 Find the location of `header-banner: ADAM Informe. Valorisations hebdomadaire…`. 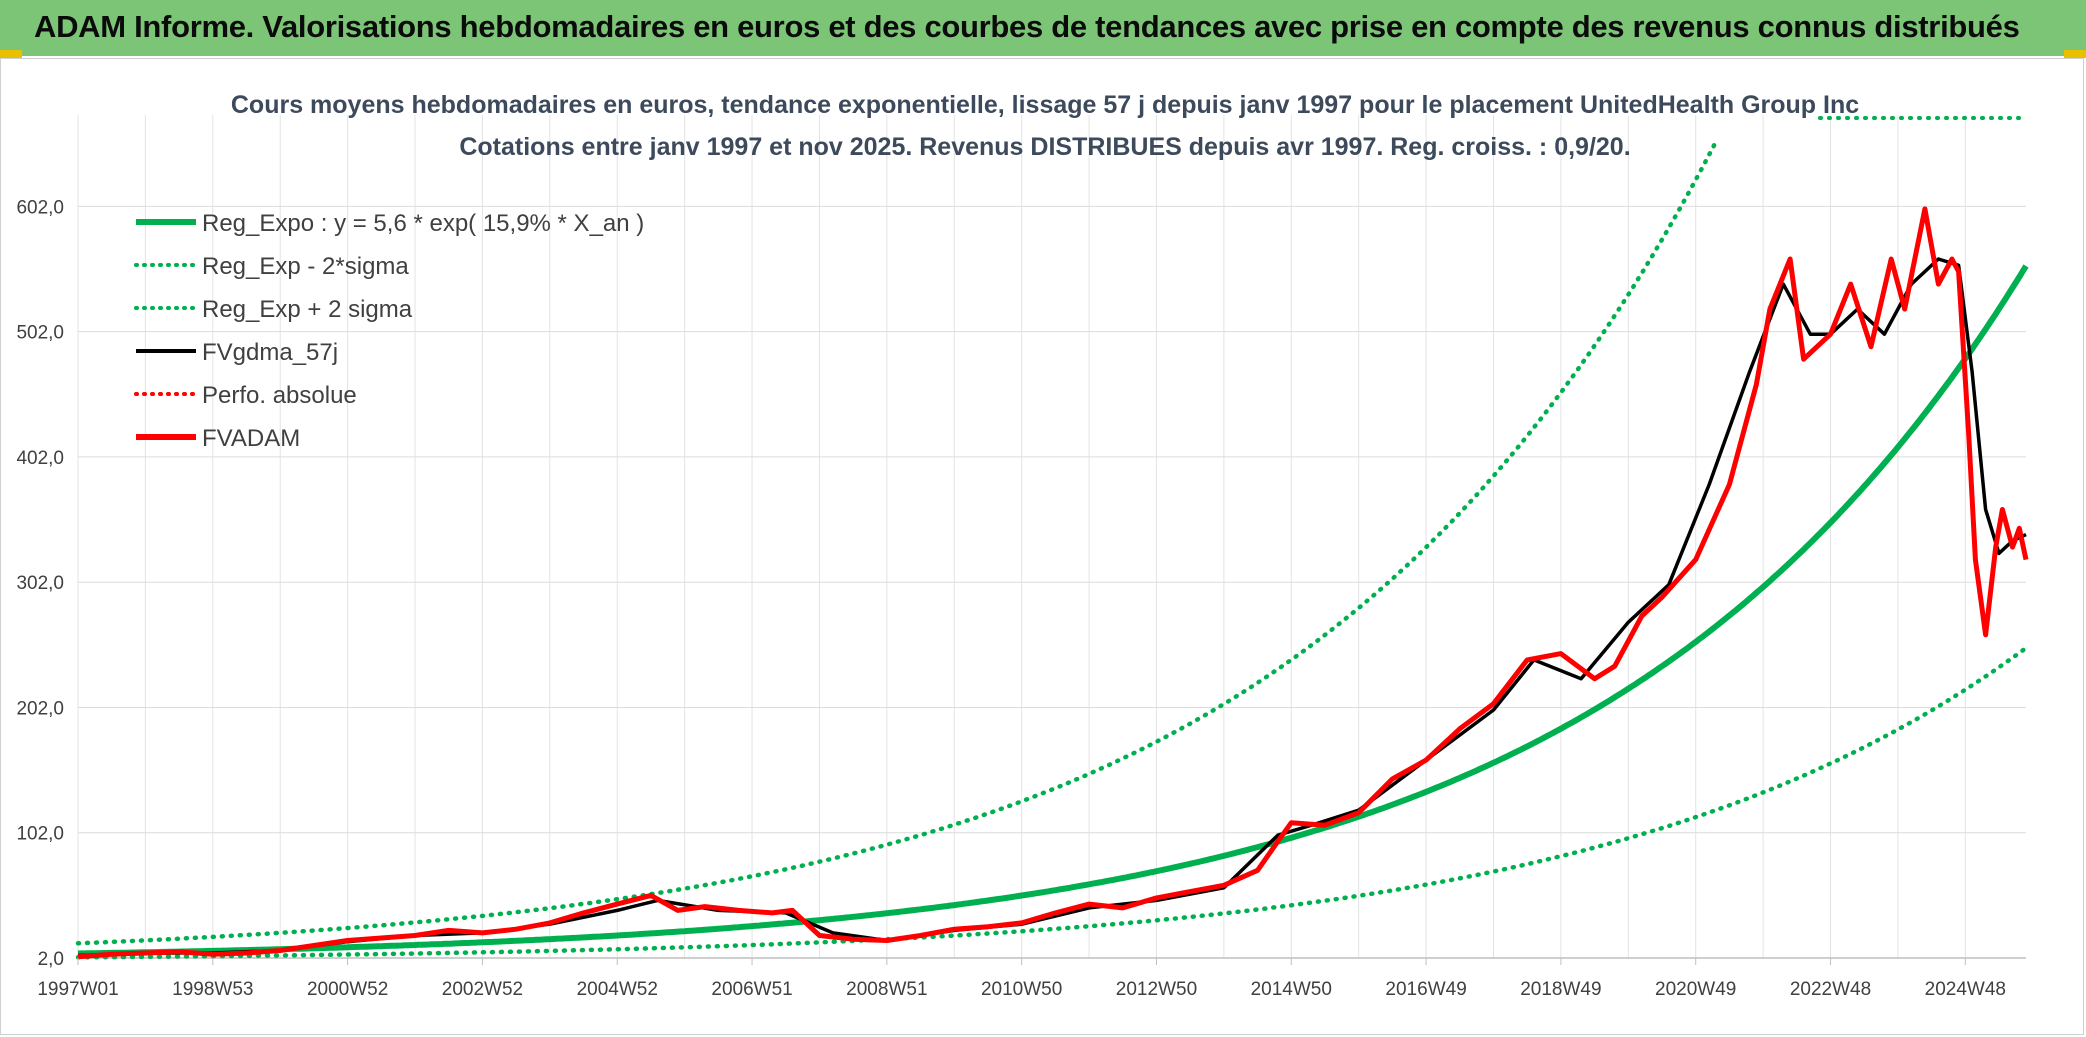

header-banner: ADAM Informe. Valorisations hebdomadaire… is located at coordinates (1043, 29).